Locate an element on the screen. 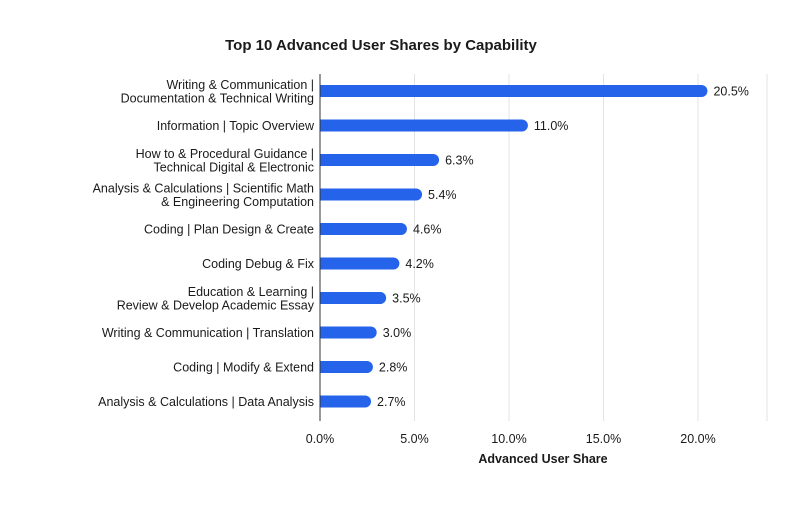  x-tick-label: 20.0% is located at coordinates (697, 439).